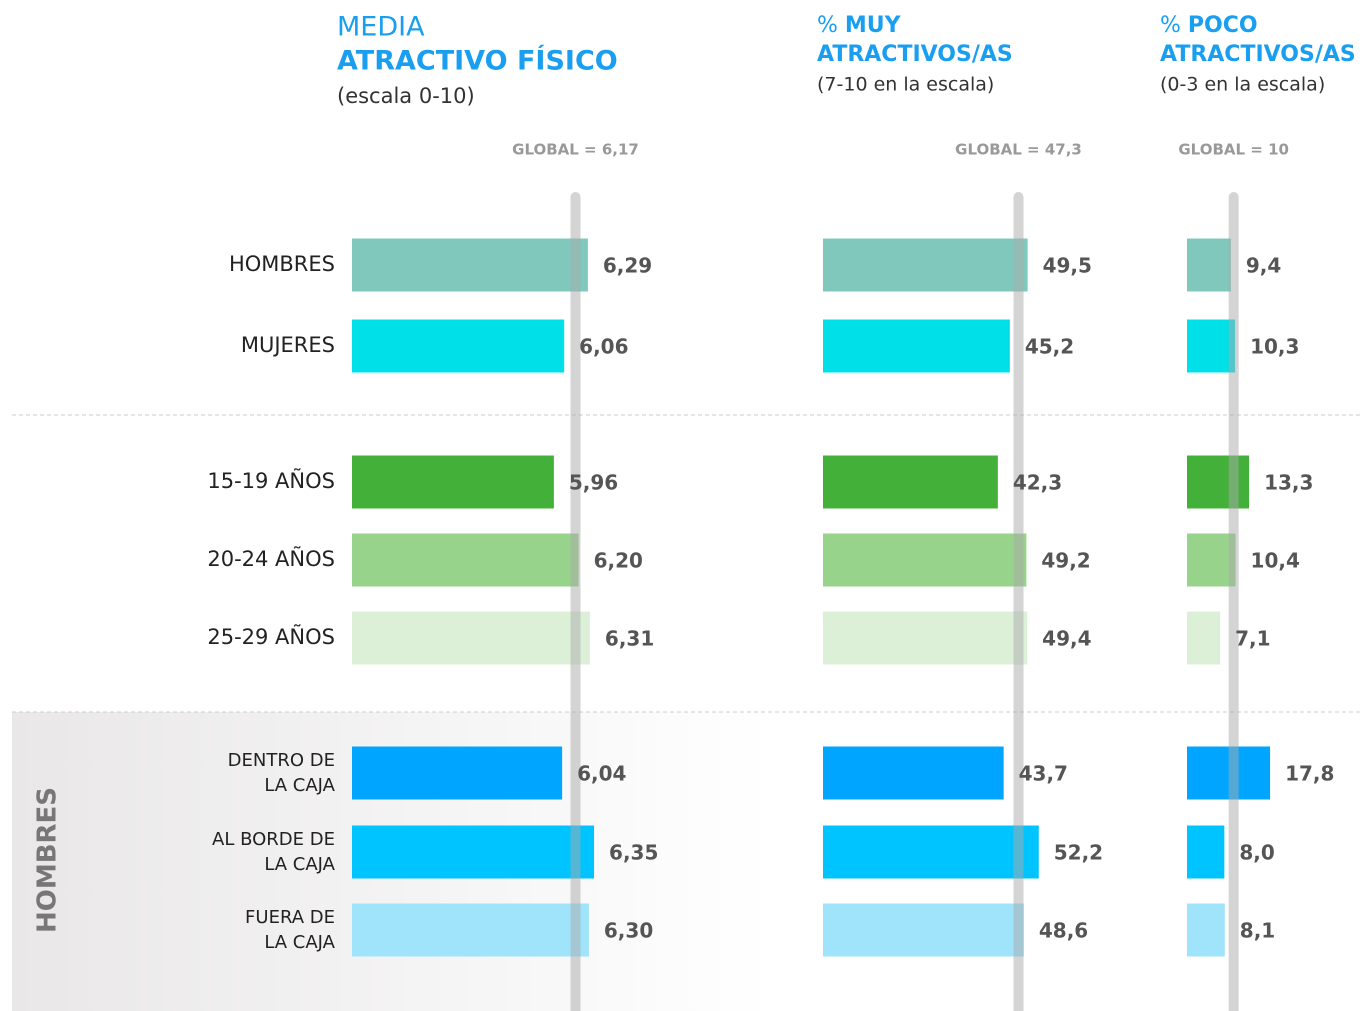 Image resolution: width=1362 pixels, height=1011 pixels. Describe the element at coordinates (1256, 853) in the screenshot. I see `value-label: 8,0` at that location.